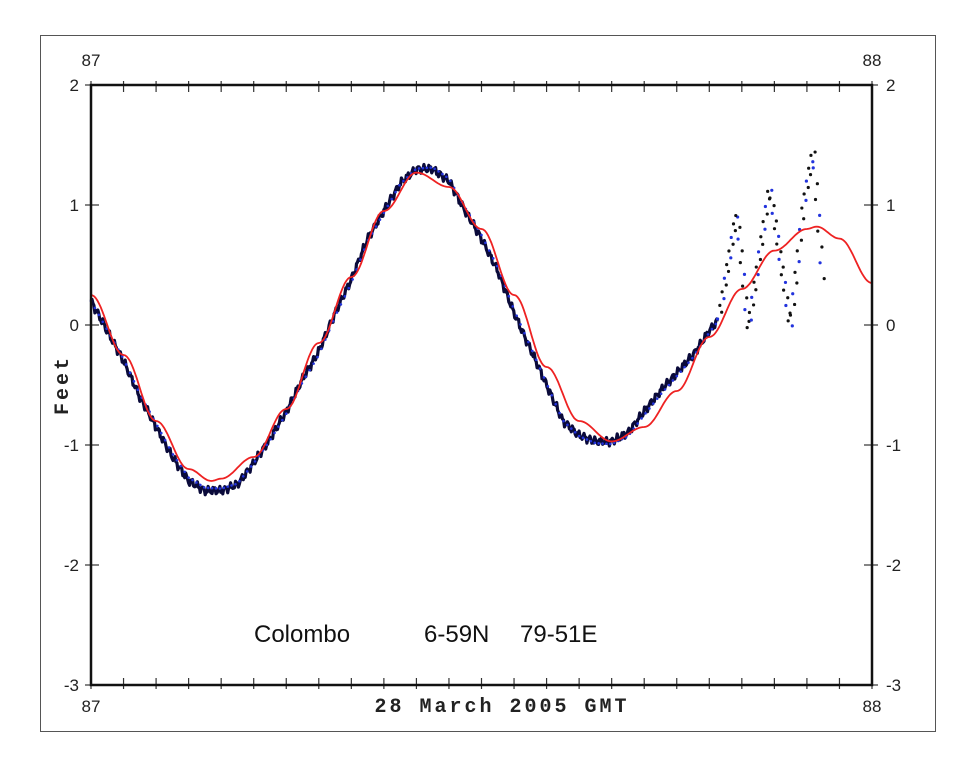 Image resolution: width=960 pixels, height=760 pixels. What do you see at coordinates (74, 325) in the screenshot?
I see `y-tick-label-left: 0` at bounding box center [74, 325].